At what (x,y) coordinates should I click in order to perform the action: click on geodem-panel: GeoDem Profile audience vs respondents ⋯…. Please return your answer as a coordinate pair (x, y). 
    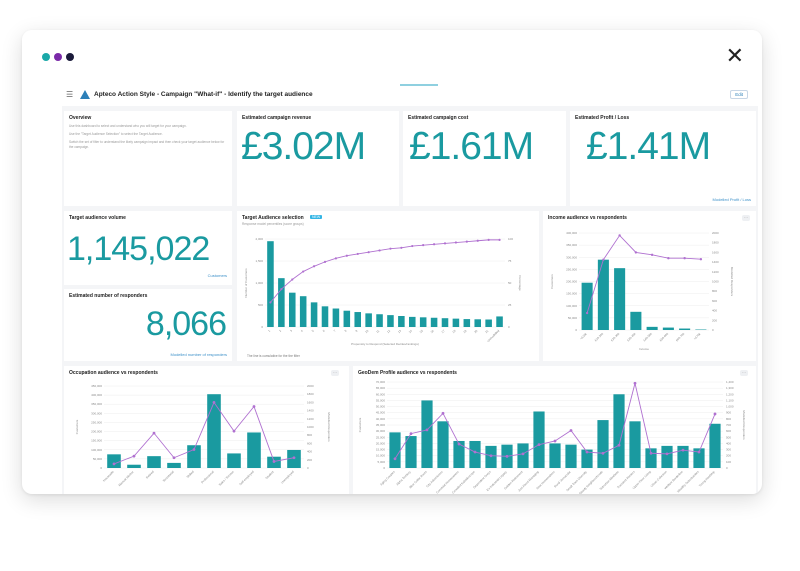
    Looking at the image, I should click on (554, 430).